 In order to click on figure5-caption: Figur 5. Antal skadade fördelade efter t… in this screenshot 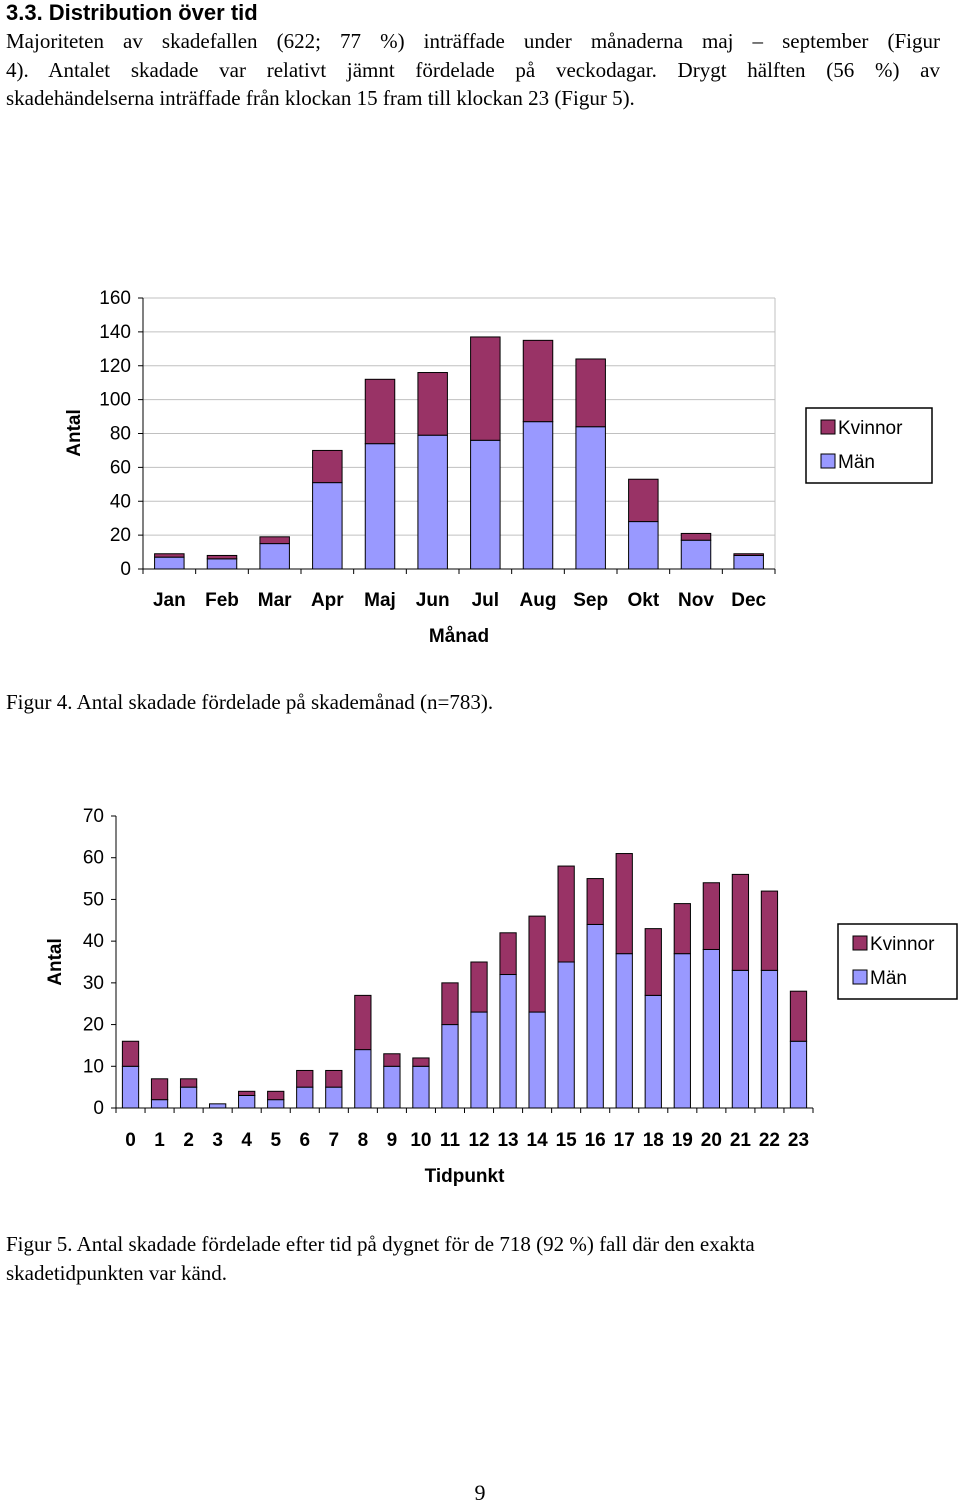, I will do `click(473, 1258)`.